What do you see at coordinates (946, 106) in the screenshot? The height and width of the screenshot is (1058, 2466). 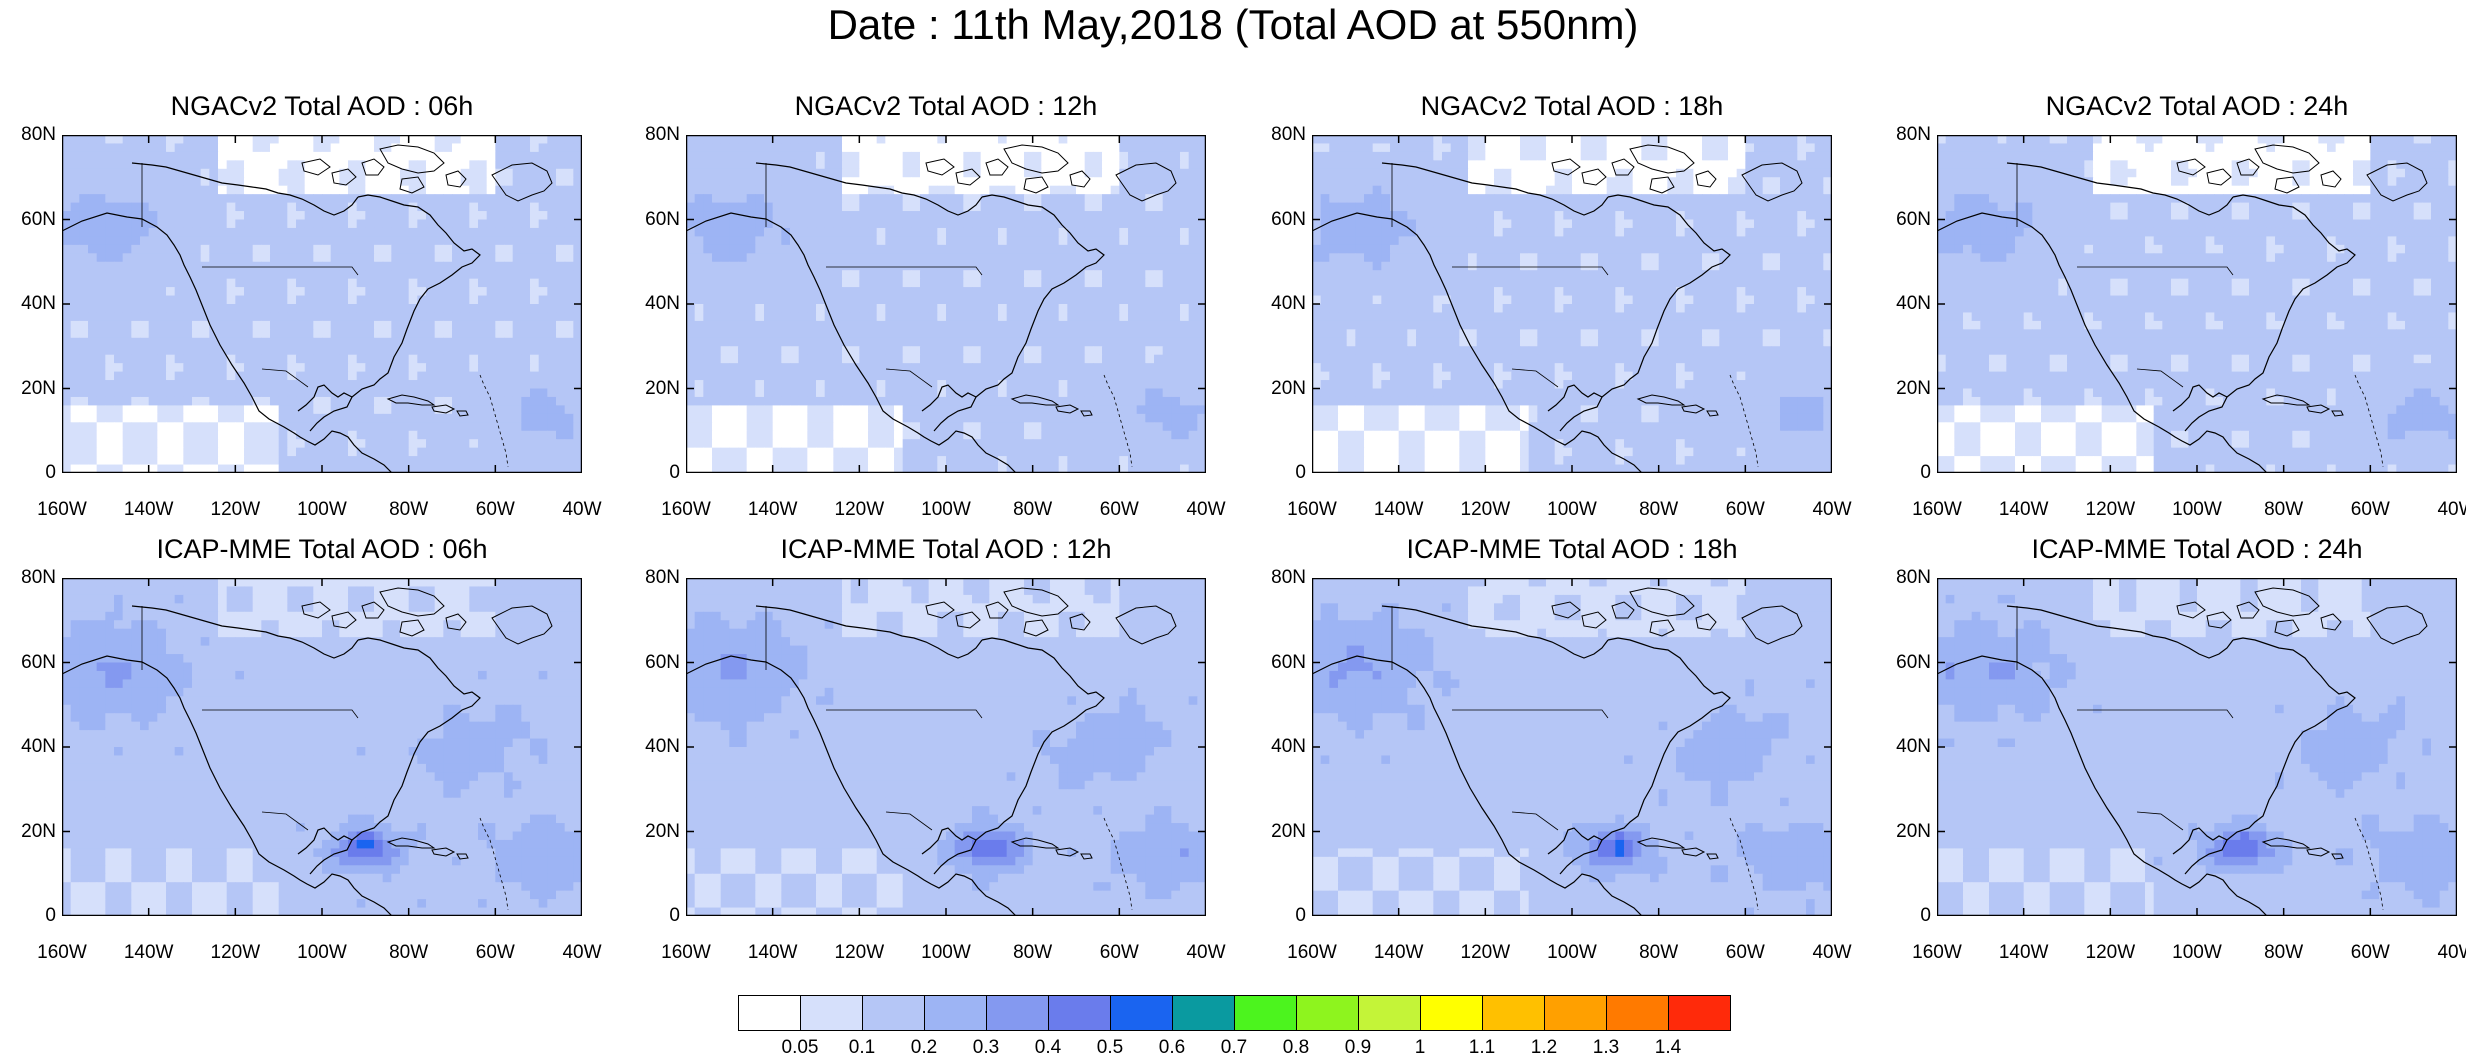 I see `panel-title: NGACv2 Total AOD : 12h` at bounding box center [946, 106].